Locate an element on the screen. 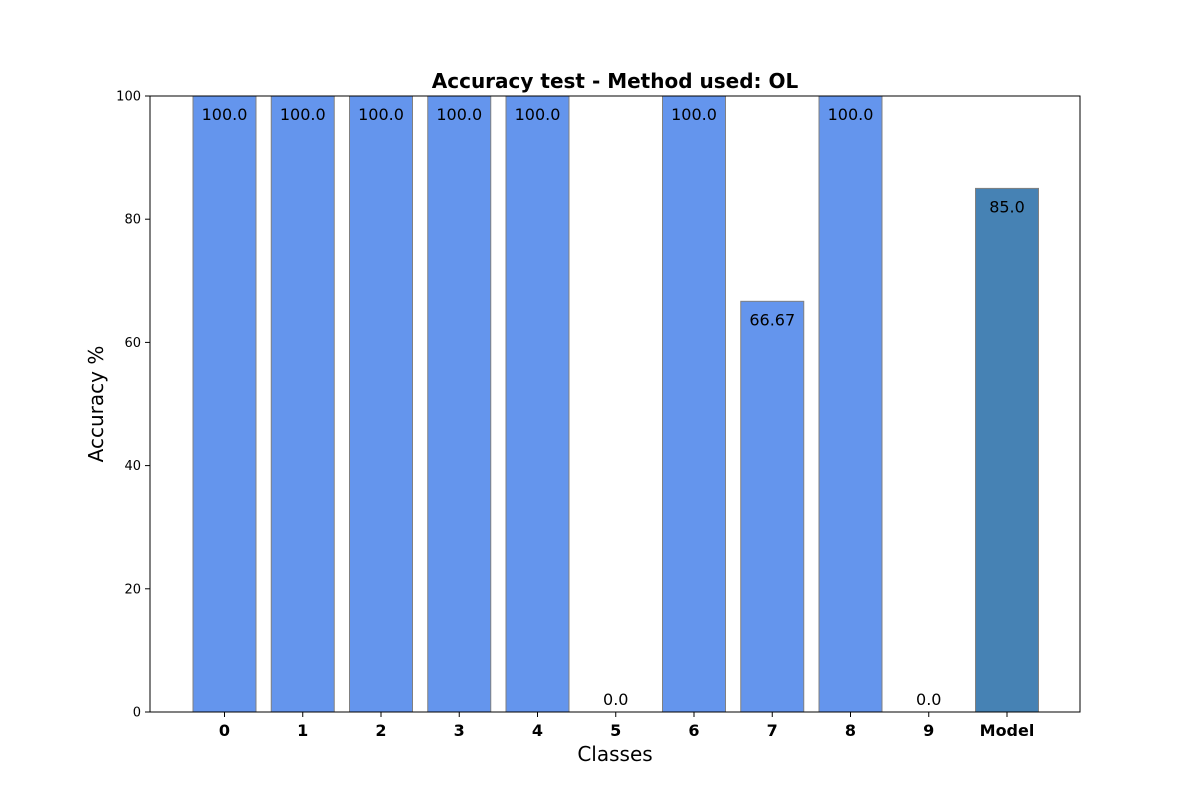  y-axis-label: Accuracy % is located at coordinates (96, 404).